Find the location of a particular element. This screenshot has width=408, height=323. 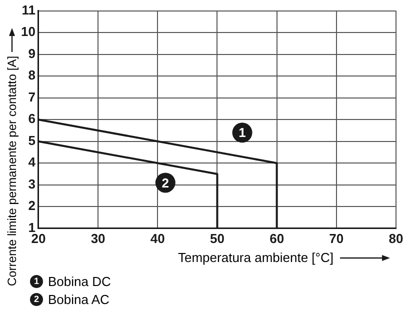

legend-label: Bobina DC is located at coordinates (79, 281).